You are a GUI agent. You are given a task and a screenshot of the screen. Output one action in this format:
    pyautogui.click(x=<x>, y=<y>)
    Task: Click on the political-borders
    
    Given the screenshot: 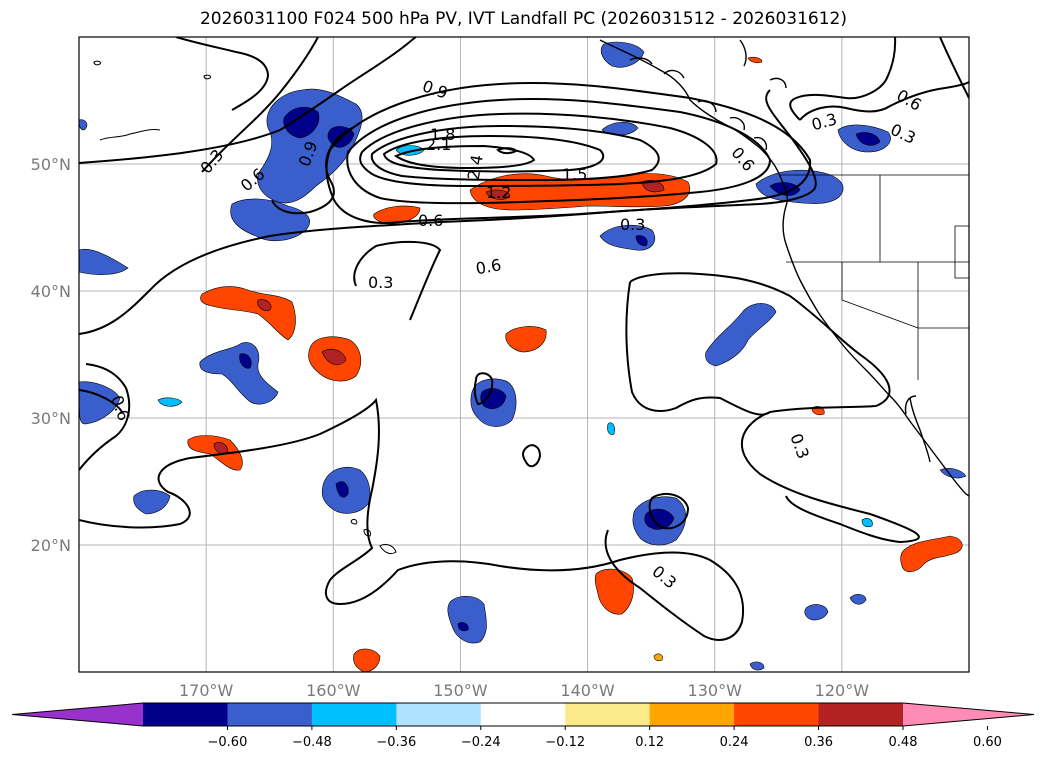 What is the action you would take?
    pyautogui.click(x=874, y=277)
    